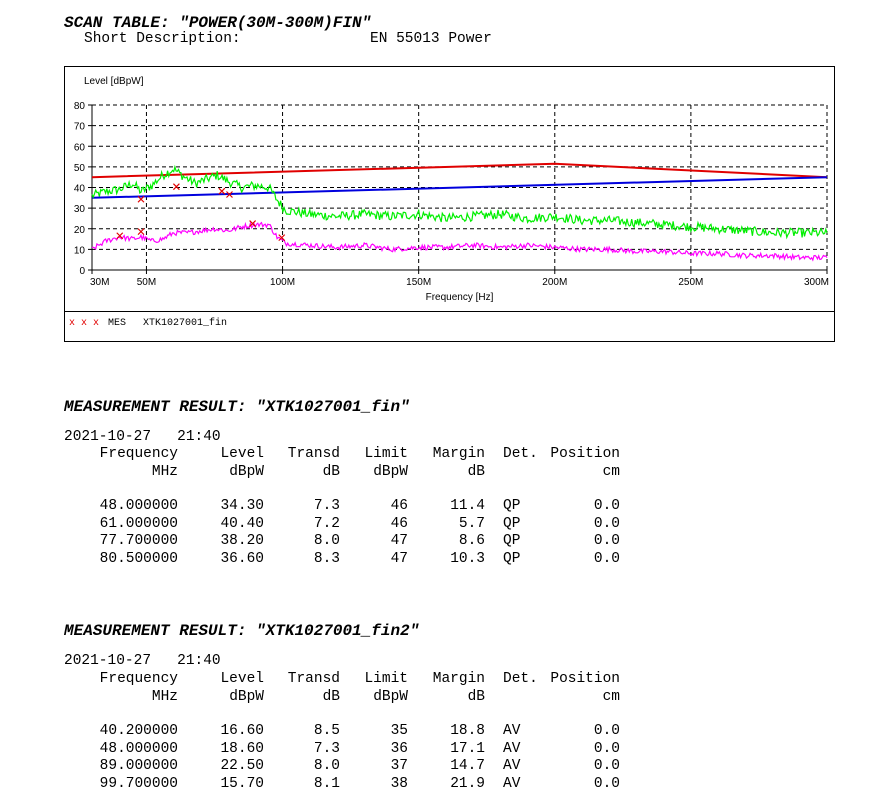 This screenshot has height=798, width=892. What do you see at coordinates (142, 661) in the screenshot?
I see `result2-datetime: 2021-10-27 21:40` at bounding box center [142, 661].